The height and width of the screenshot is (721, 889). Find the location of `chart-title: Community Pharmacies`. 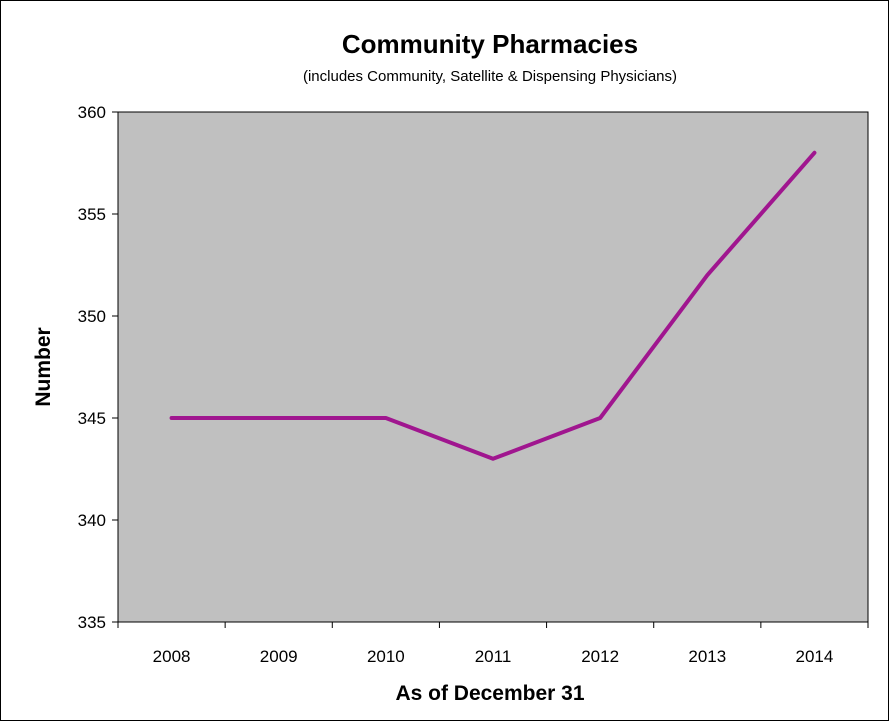

chart-title: Community Pharmacies is located at coordinates (490, 44).